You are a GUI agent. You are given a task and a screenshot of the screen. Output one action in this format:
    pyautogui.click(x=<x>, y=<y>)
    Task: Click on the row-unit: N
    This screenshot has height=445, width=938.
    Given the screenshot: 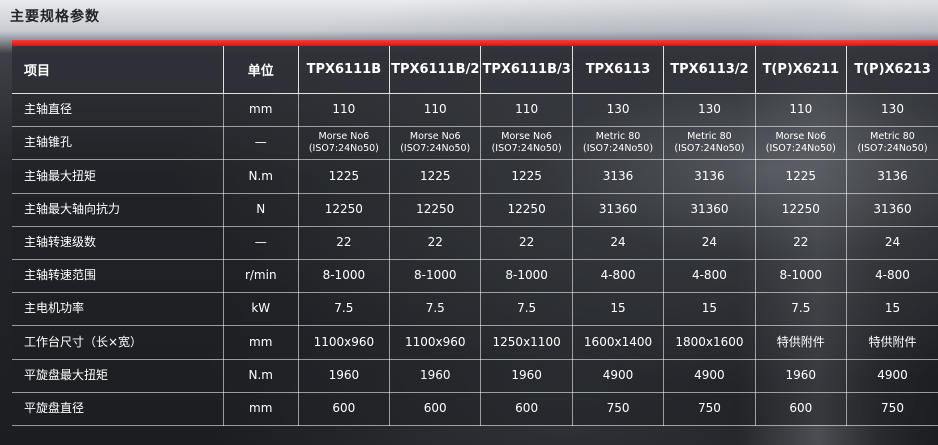 What is the action you would take?
    pyautogui.click(x=261, y=210)
    